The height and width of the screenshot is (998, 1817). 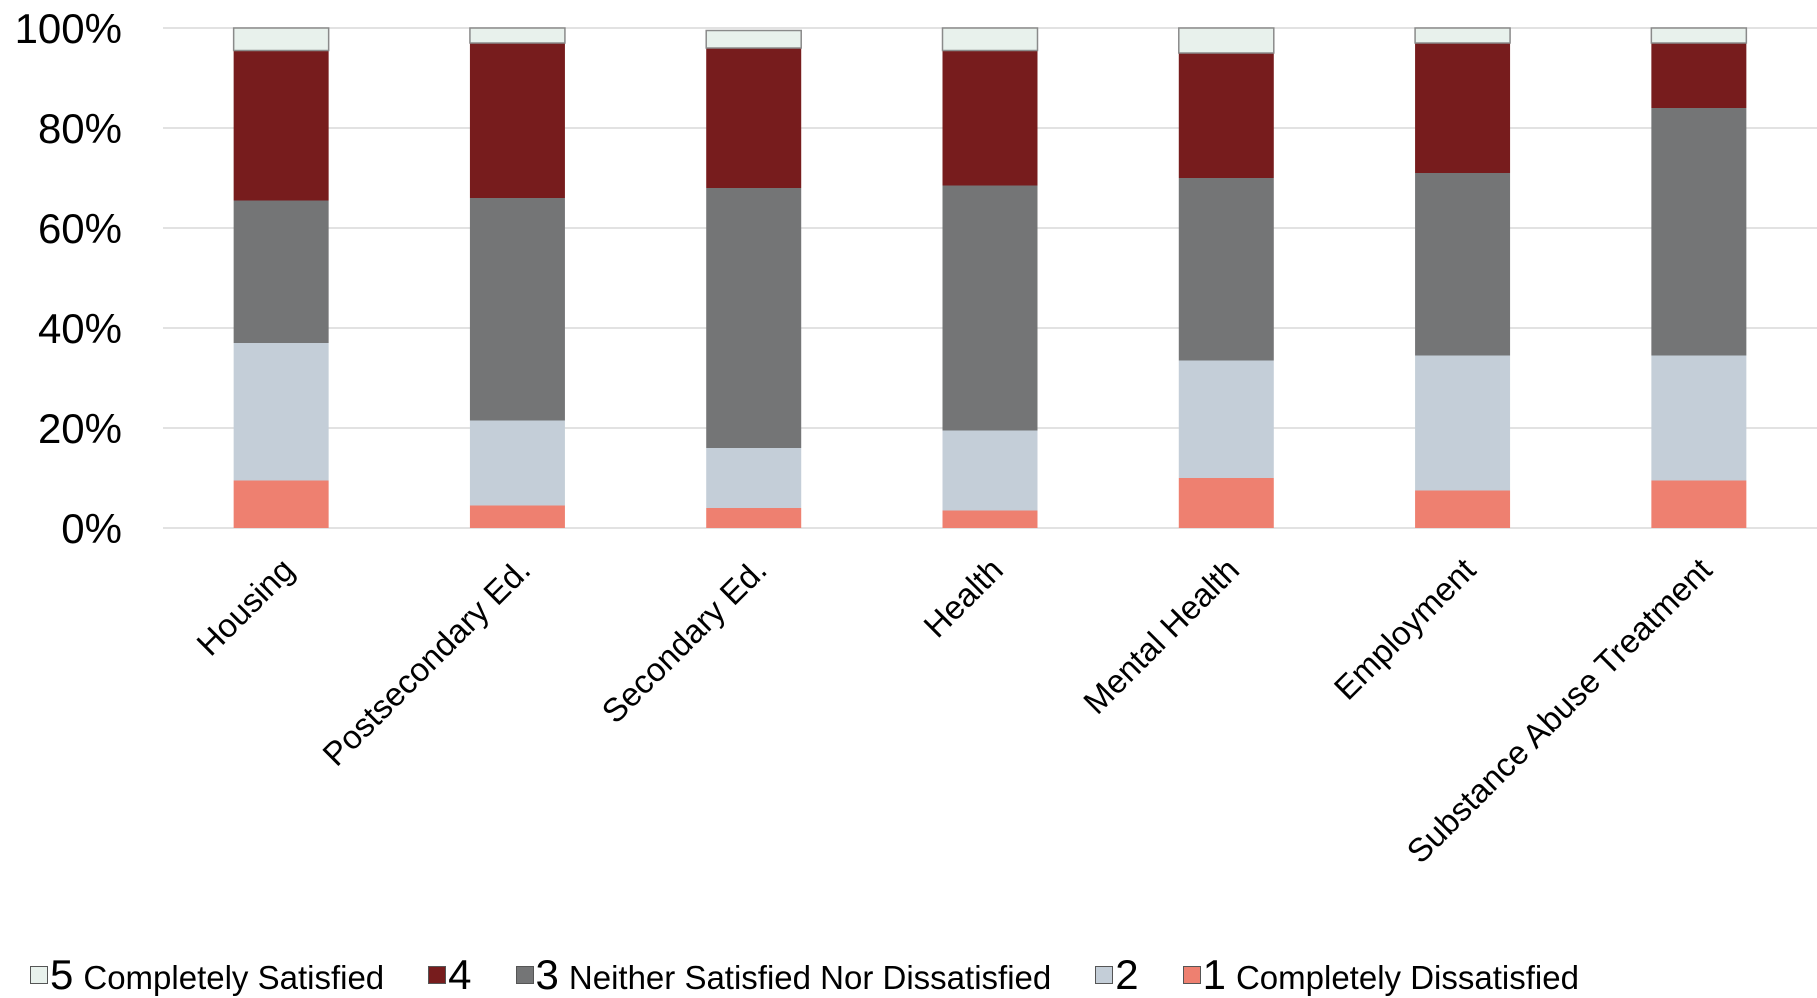 What do you see at coordinates (683, 640) in the screenshot?
I see `x-category-label: Secondary Ed.` at bounding box center [683, 640].